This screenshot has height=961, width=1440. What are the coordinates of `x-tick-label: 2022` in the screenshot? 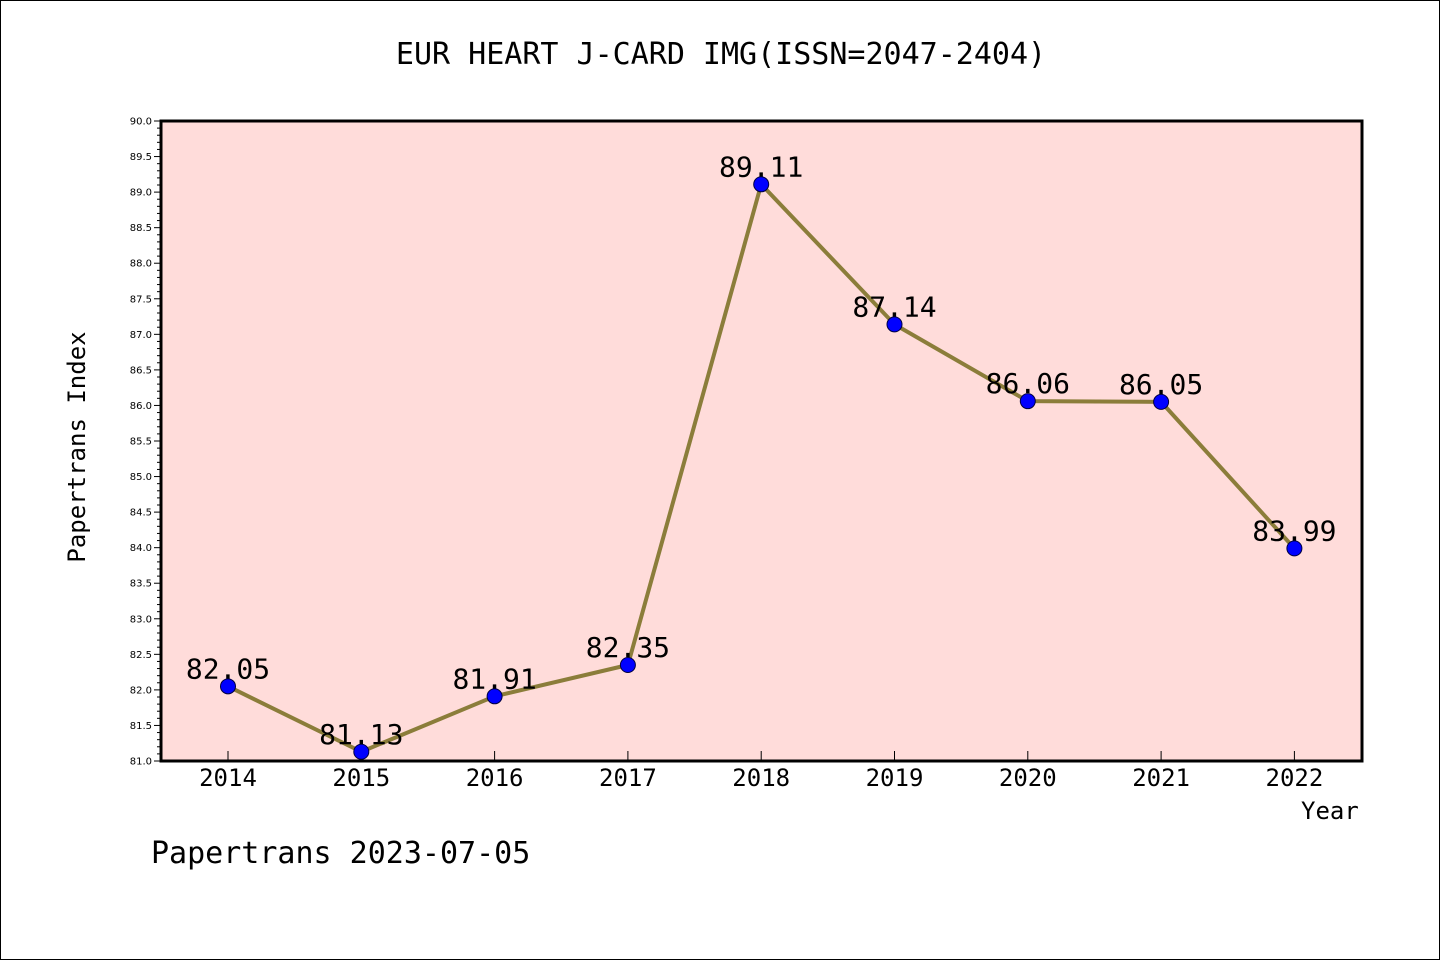 It's located at (1295, 778).